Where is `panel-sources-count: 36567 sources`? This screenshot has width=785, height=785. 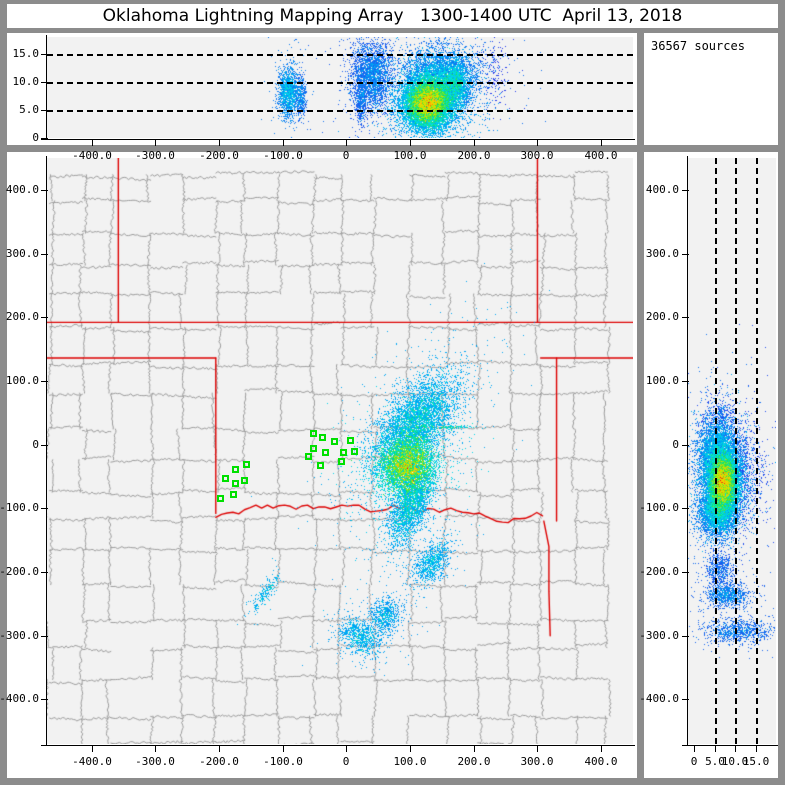 panel-sources-count: 36567 sources is located at coordinates (711, 89).